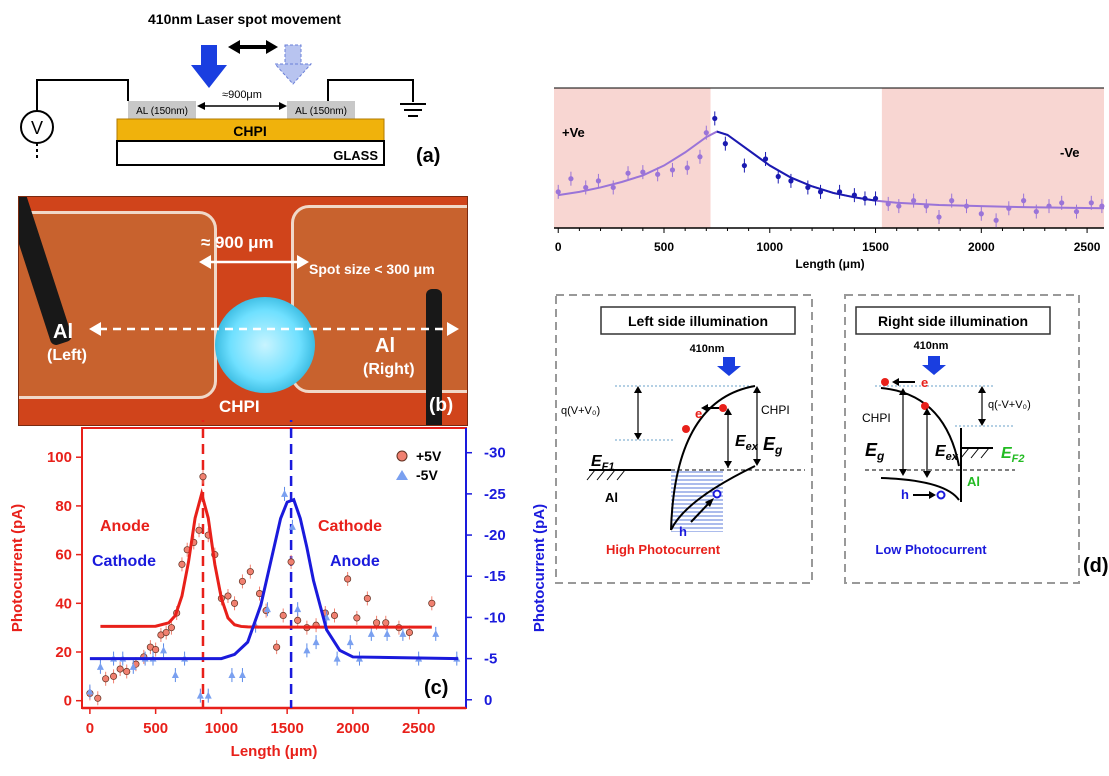  Describe the element at coordinates (249, 131) in the screenshot. I see `chpi-film-label: CHPI` at that location.